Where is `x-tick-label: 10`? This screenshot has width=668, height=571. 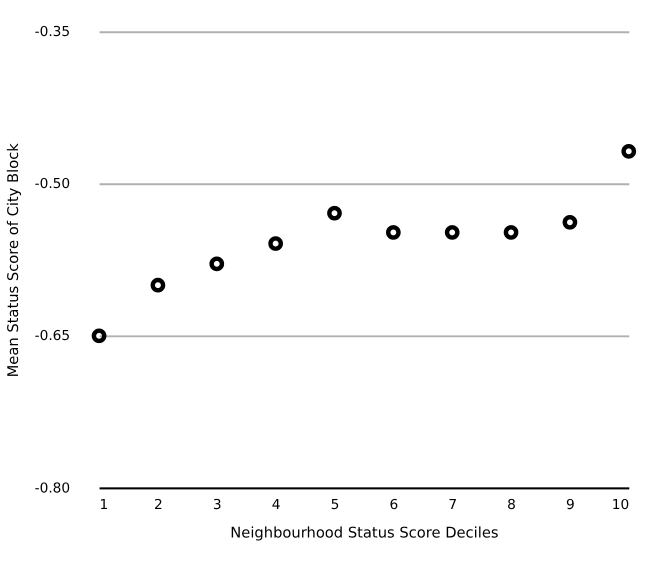 x-tick-label: 10 is located at coordinates (621, 504).